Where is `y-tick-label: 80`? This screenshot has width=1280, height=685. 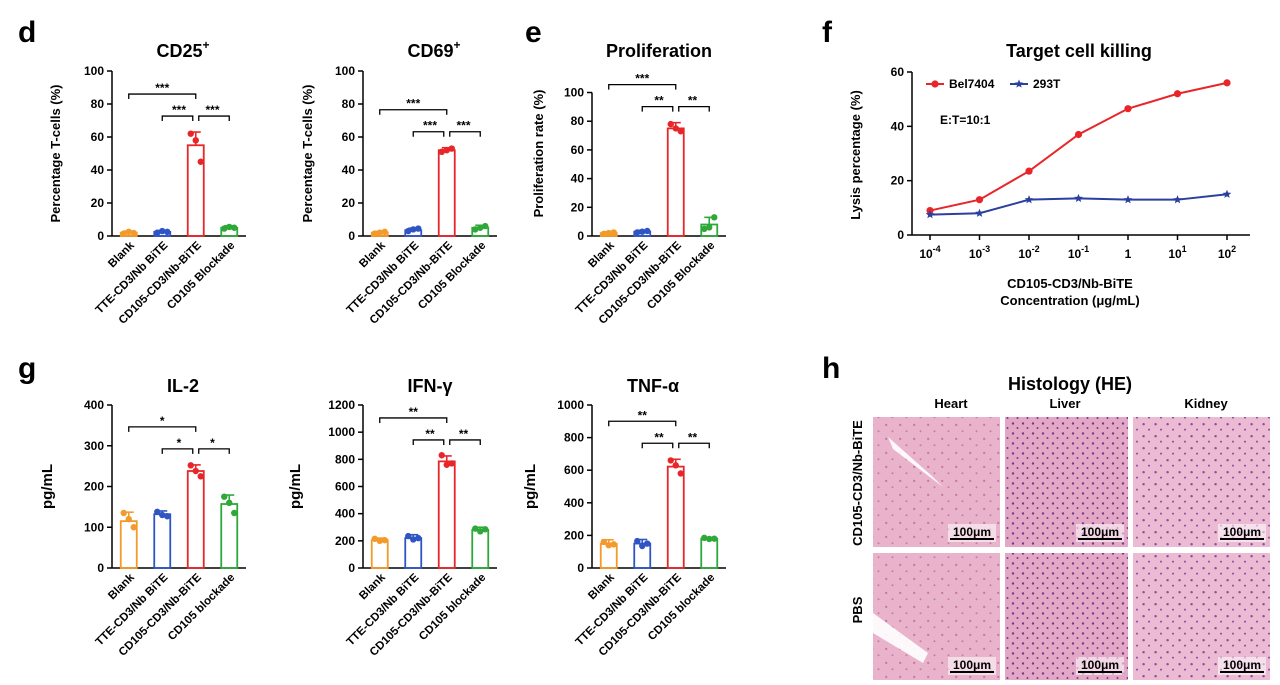
y-tick-label: 80 is located at coordinates (578, 121).